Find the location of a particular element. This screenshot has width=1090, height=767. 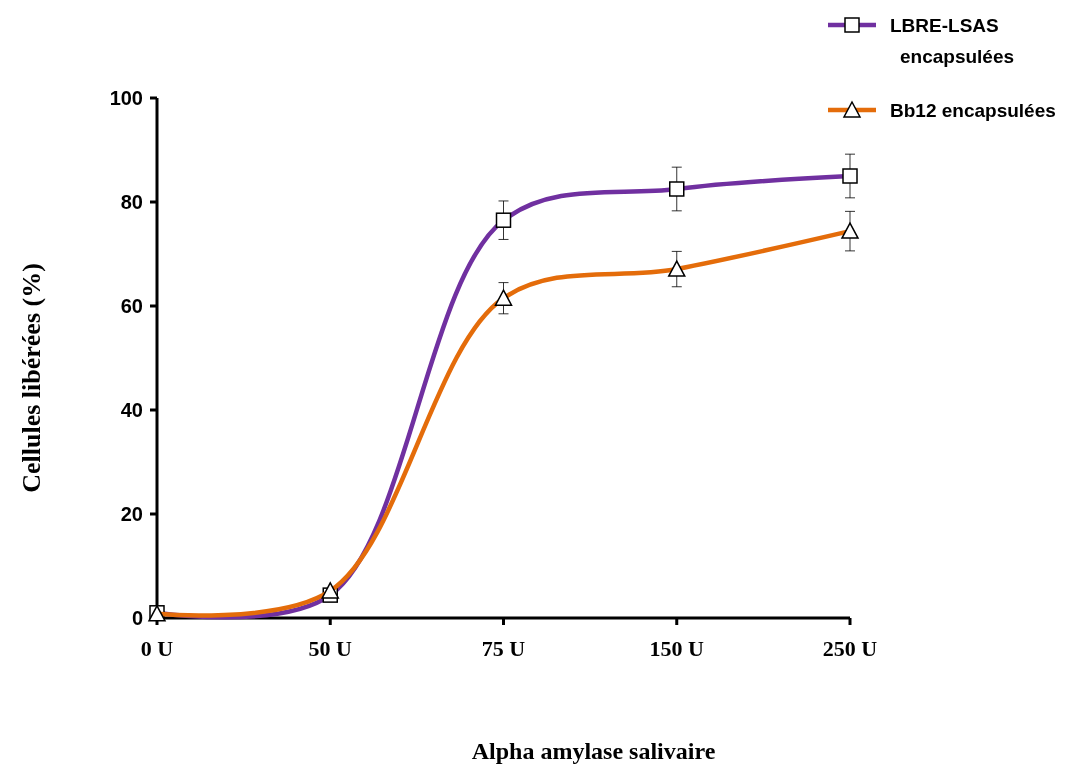

x-tick-label: 250 U is located at coordinates (850, 648).